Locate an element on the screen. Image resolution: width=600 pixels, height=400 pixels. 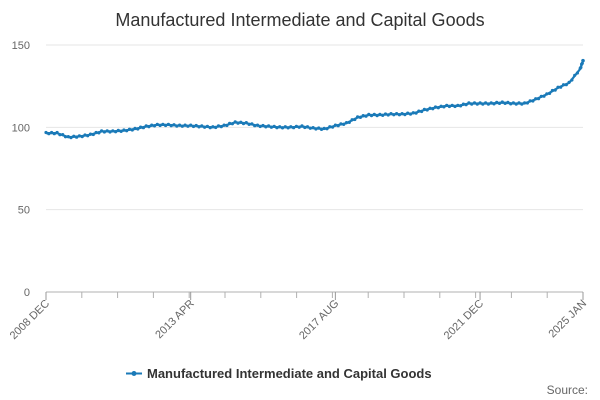
source-label: Source: is located at coordinates (567, 390).